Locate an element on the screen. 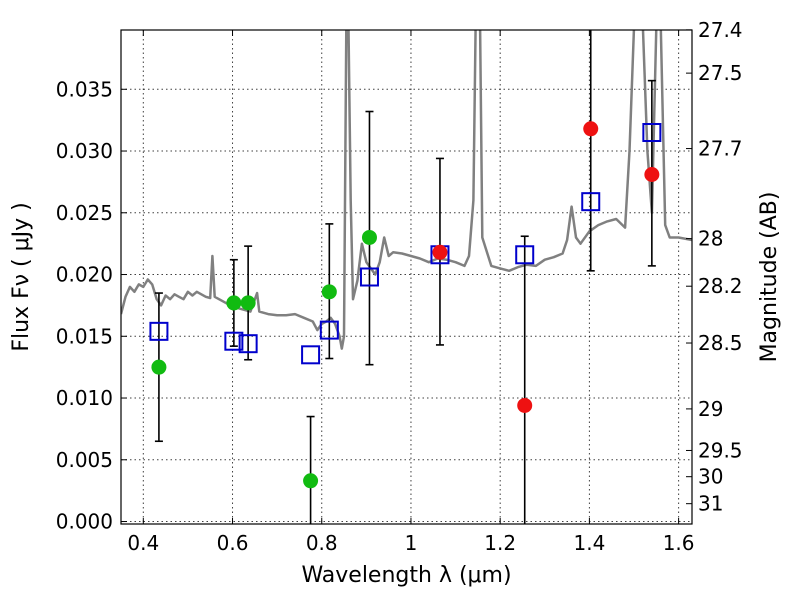 This screenshot has height=600, width=800. y-tick-label: 0.005 is located at coordinates (84, 460).